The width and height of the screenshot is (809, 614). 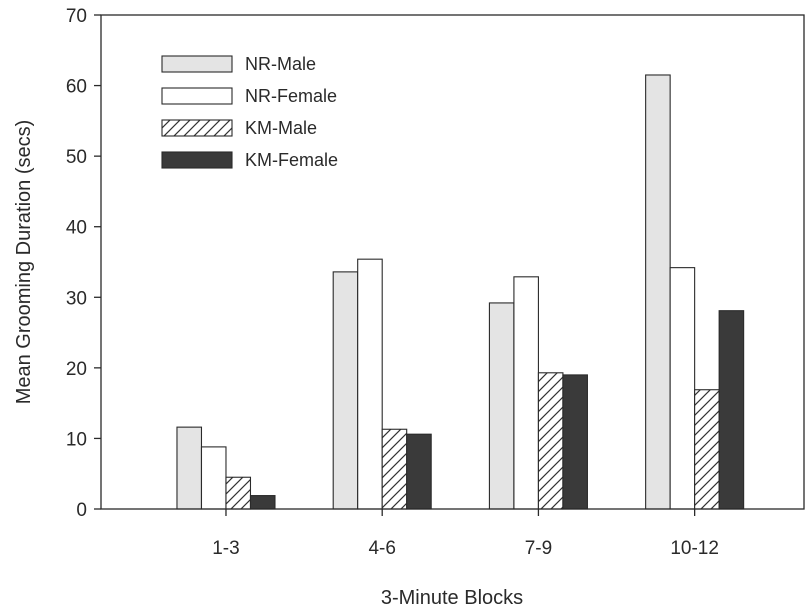 What do you see at coordinates (76, 298) in the screenshot?
I see `y-tick-label: 30` at bounding box center [76, 298].